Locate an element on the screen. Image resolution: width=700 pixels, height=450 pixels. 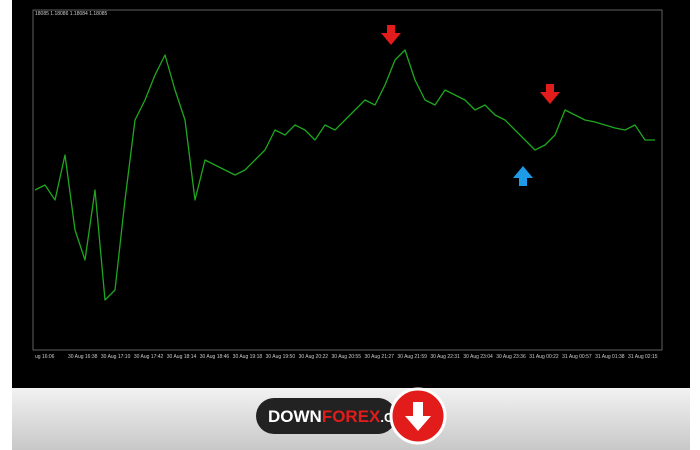
x-tick-label: 30 Aug 18:14 is located at coordinates (182, 357).